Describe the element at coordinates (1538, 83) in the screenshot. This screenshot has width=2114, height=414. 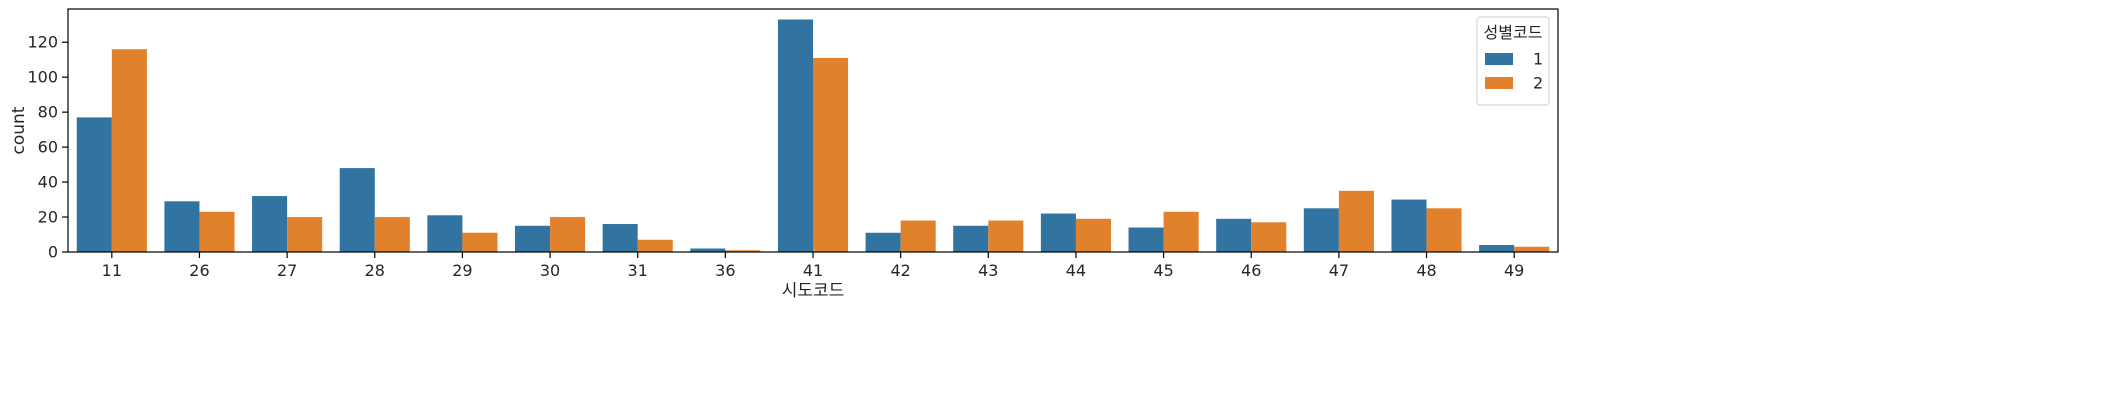
I see `legend-label-2: 2` at that location.